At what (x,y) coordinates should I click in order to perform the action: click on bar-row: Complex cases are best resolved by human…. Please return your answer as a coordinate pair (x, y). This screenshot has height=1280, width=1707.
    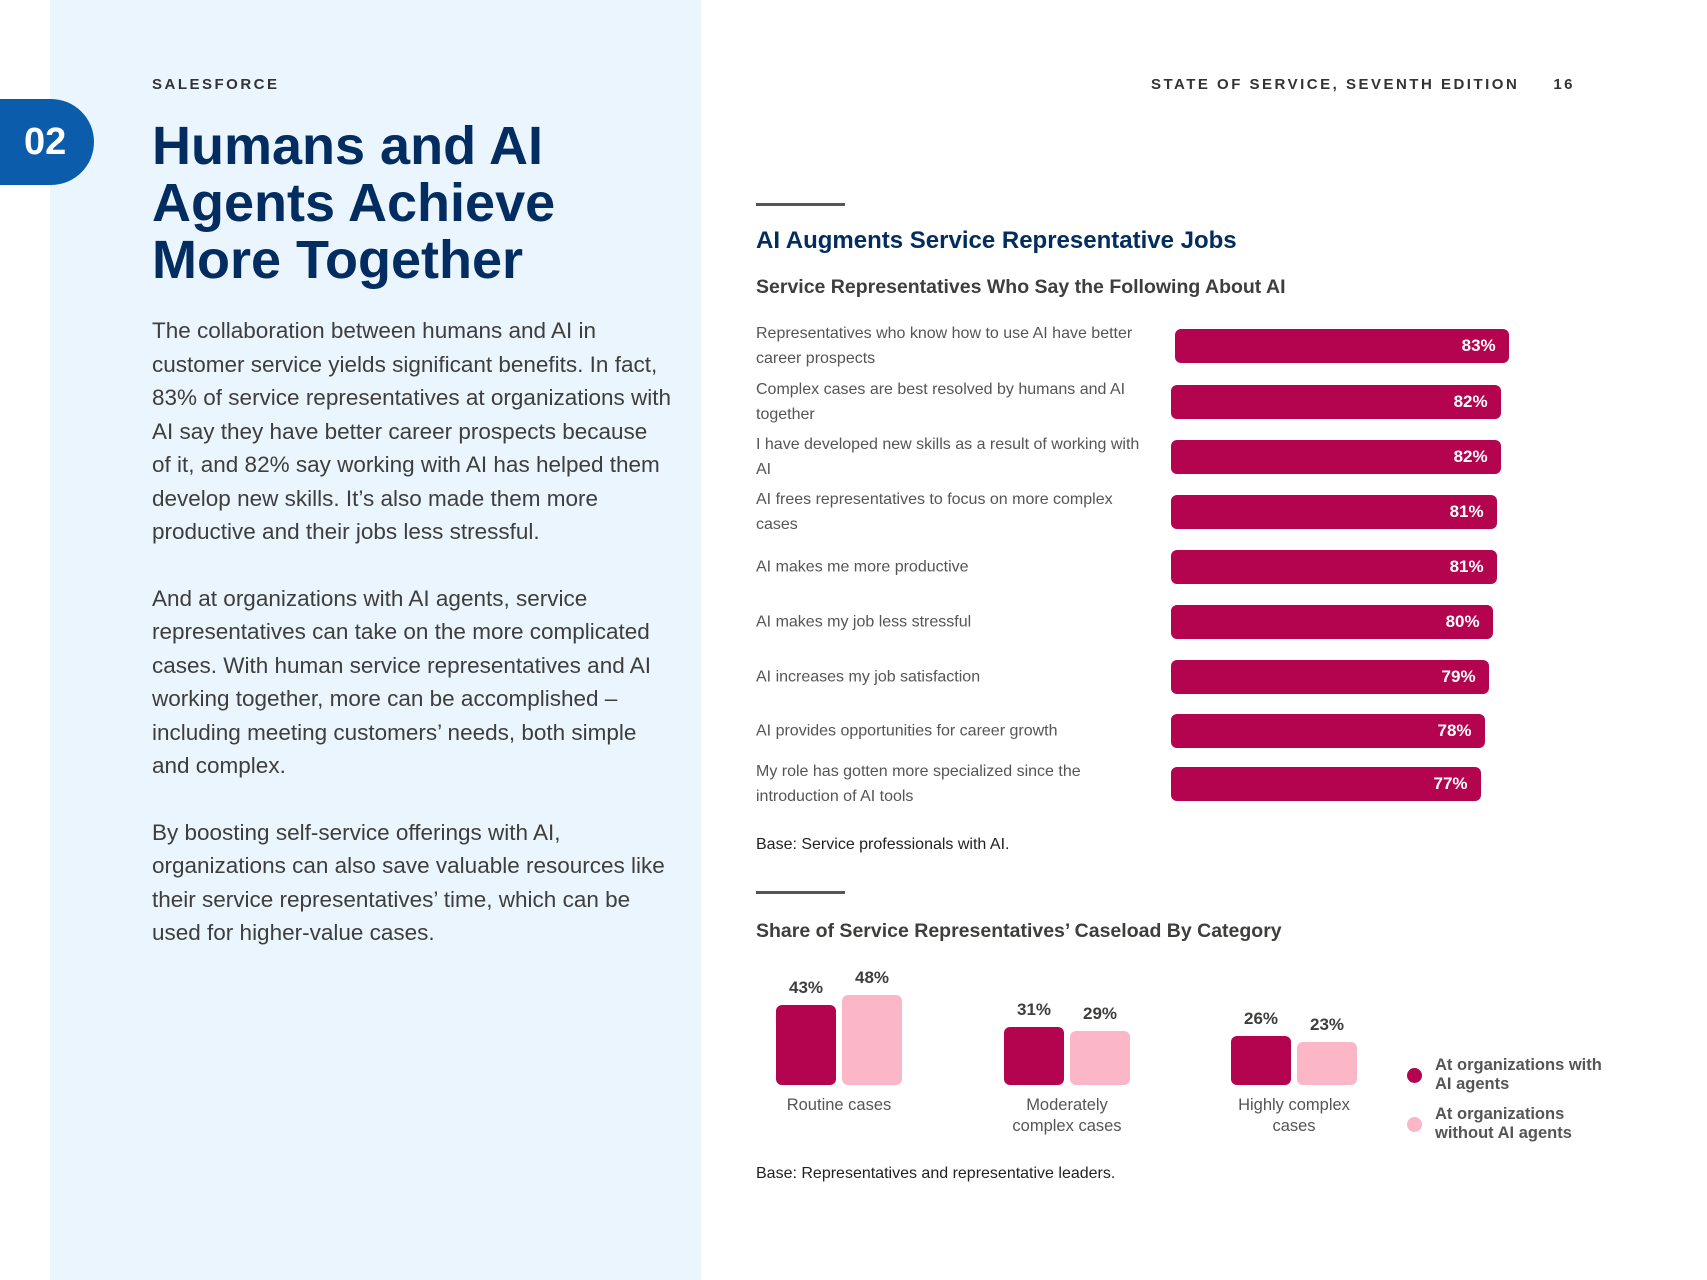
    Looking at the image, I should click on (1206, 402).